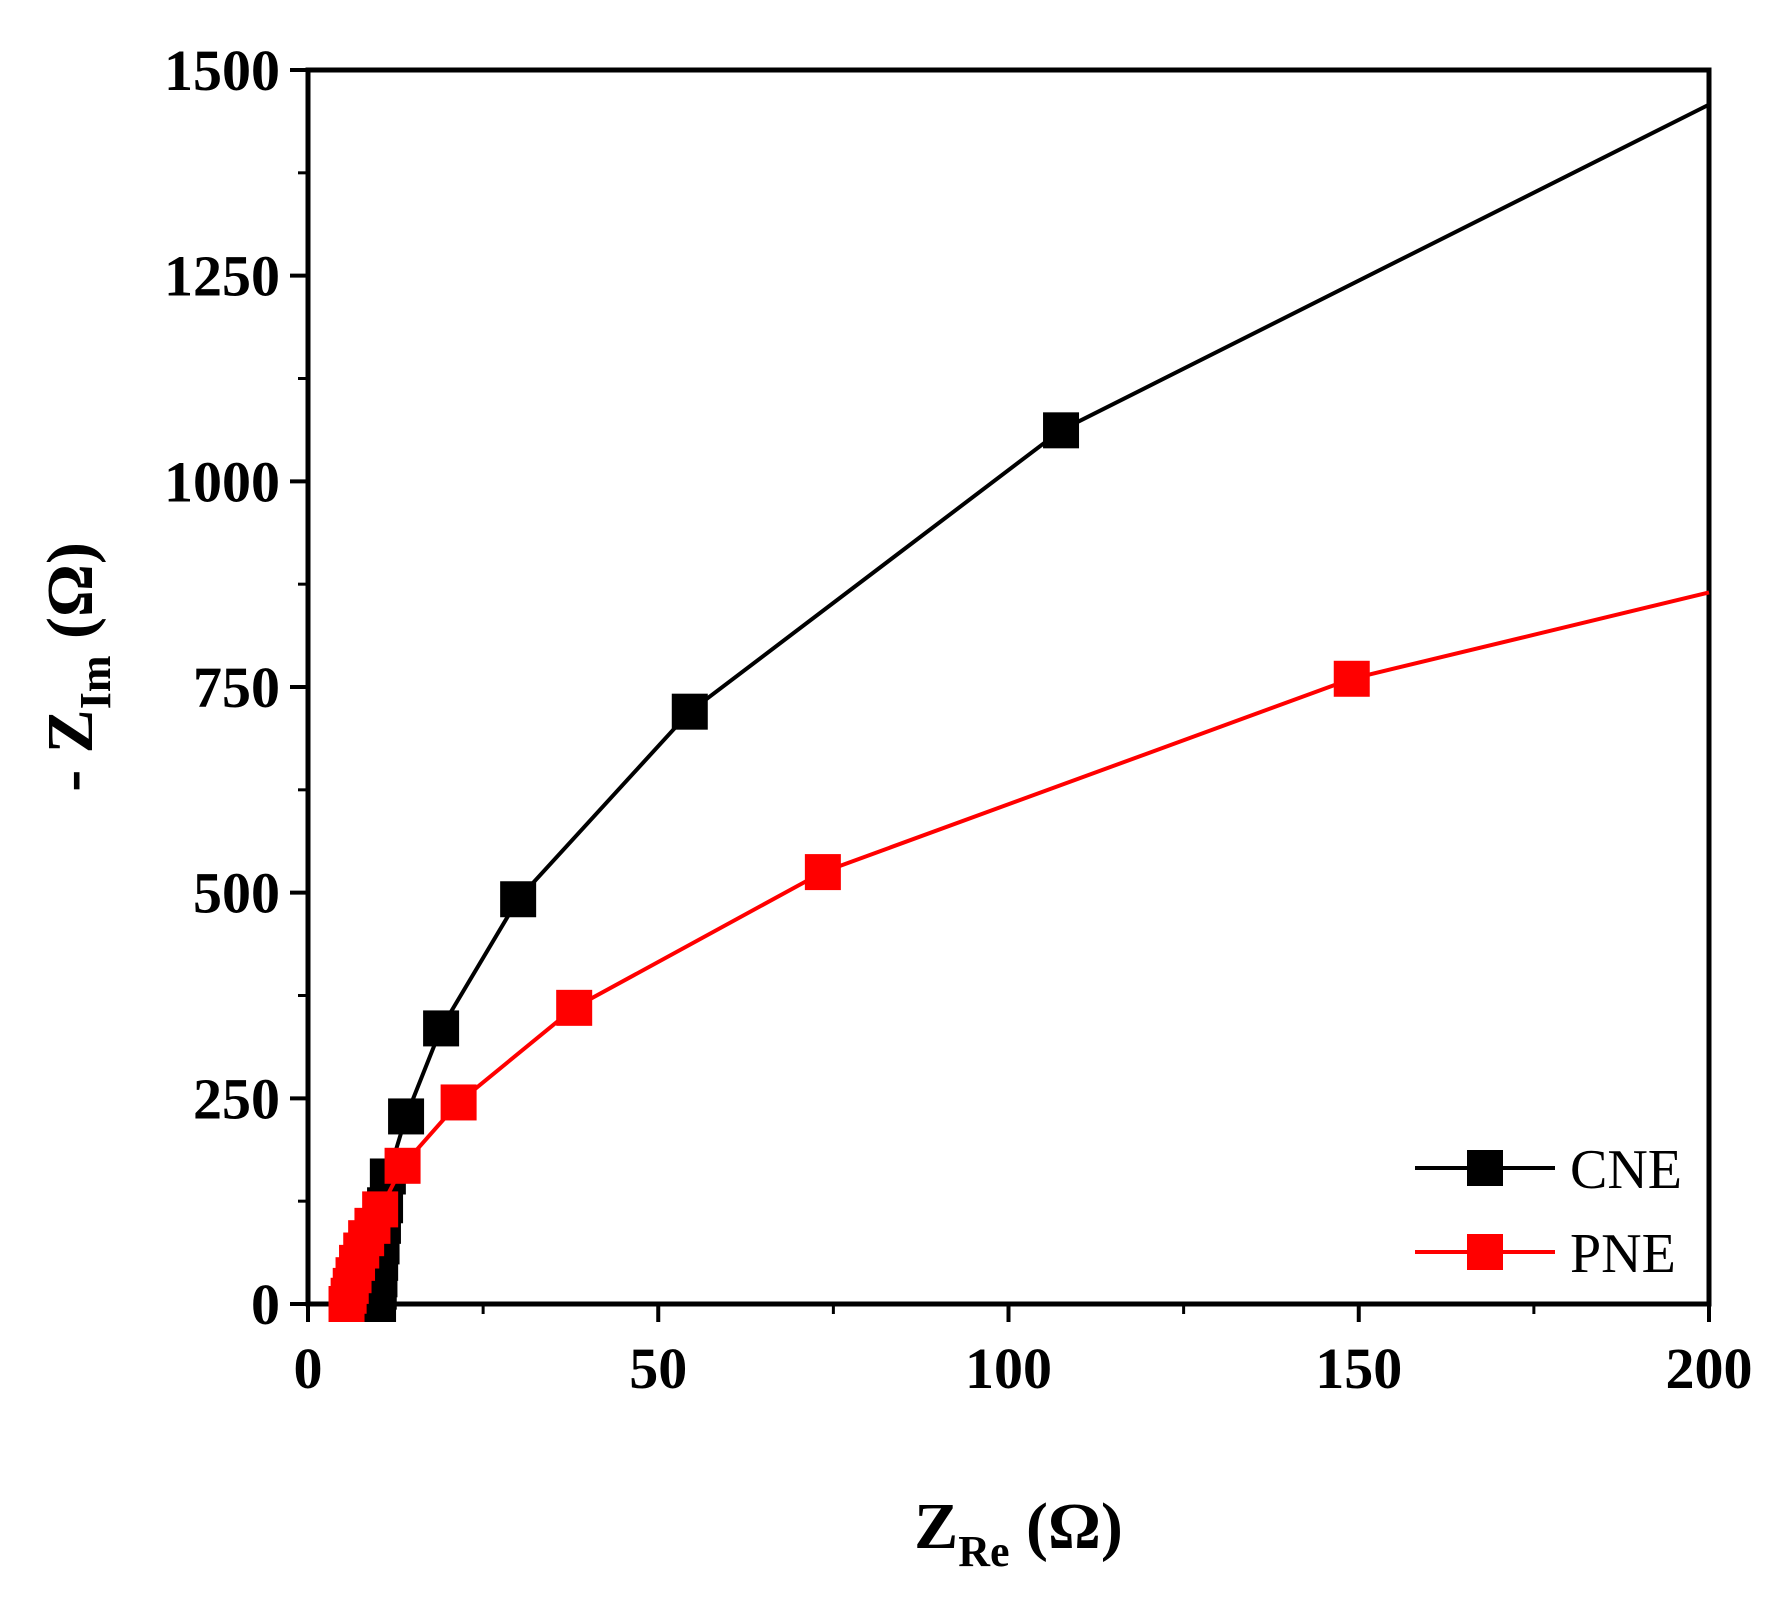 Image resolution: width=1779 pixels, height=1598 pixels. Describe the element at coordinates (1626, 1170) in the screenshot. I see `legend-label-cne: CNE` at that location.